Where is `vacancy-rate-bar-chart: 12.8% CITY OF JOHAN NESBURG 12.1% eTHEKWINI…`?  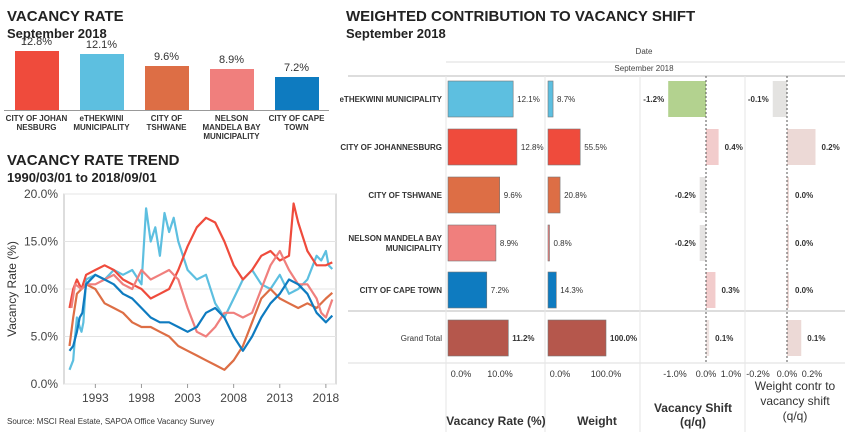 vacancy-rate-bar-chart: 12.8% CITY OF JOHAN NESBURG 12.1% eTHEKWINI… is located at coordinates (165, 93).